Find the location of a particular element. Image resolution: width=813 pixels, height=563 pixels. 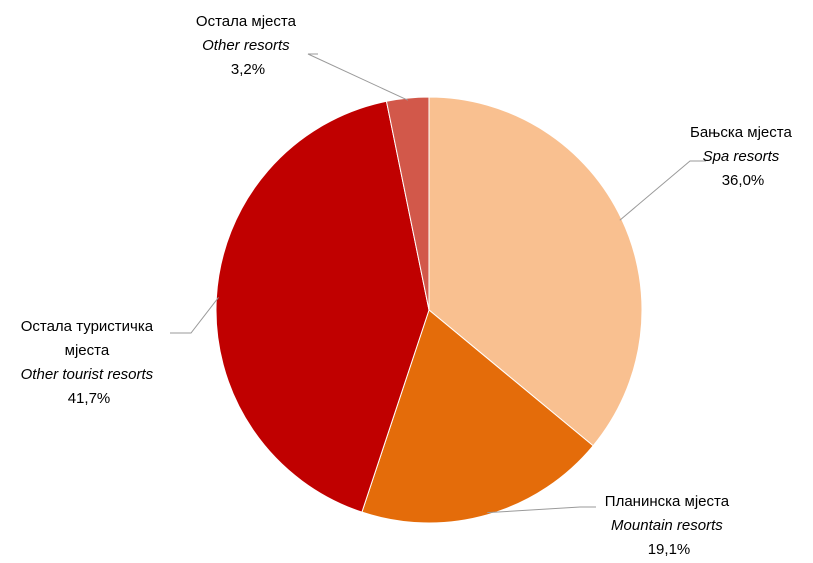

slice-label-other-local: Остала мјеста is located at coordinates (246, 21).